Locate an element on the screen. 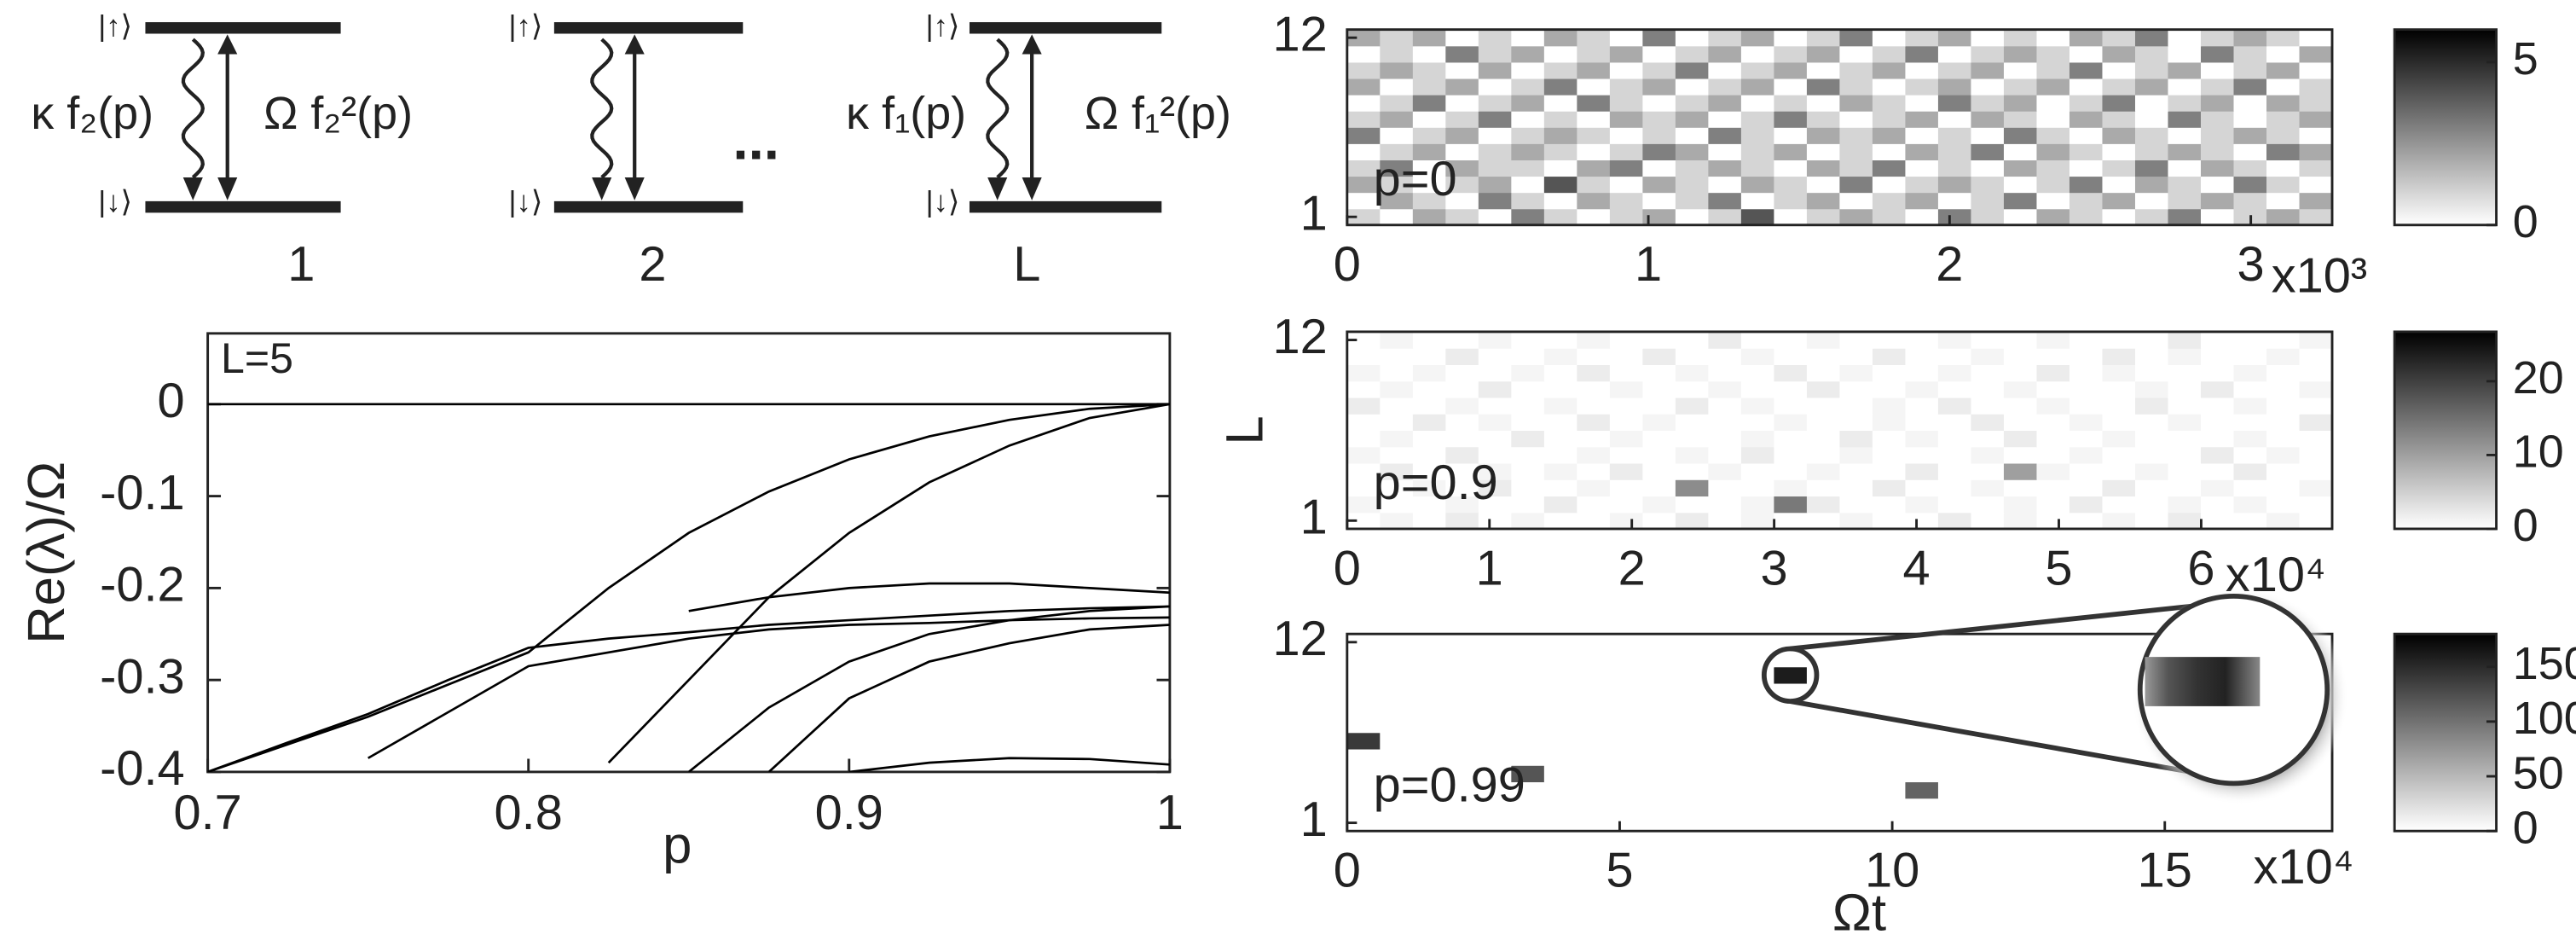 The width and height of the screenshot is (2576, 946). curve is located at coordinates (929, 597).